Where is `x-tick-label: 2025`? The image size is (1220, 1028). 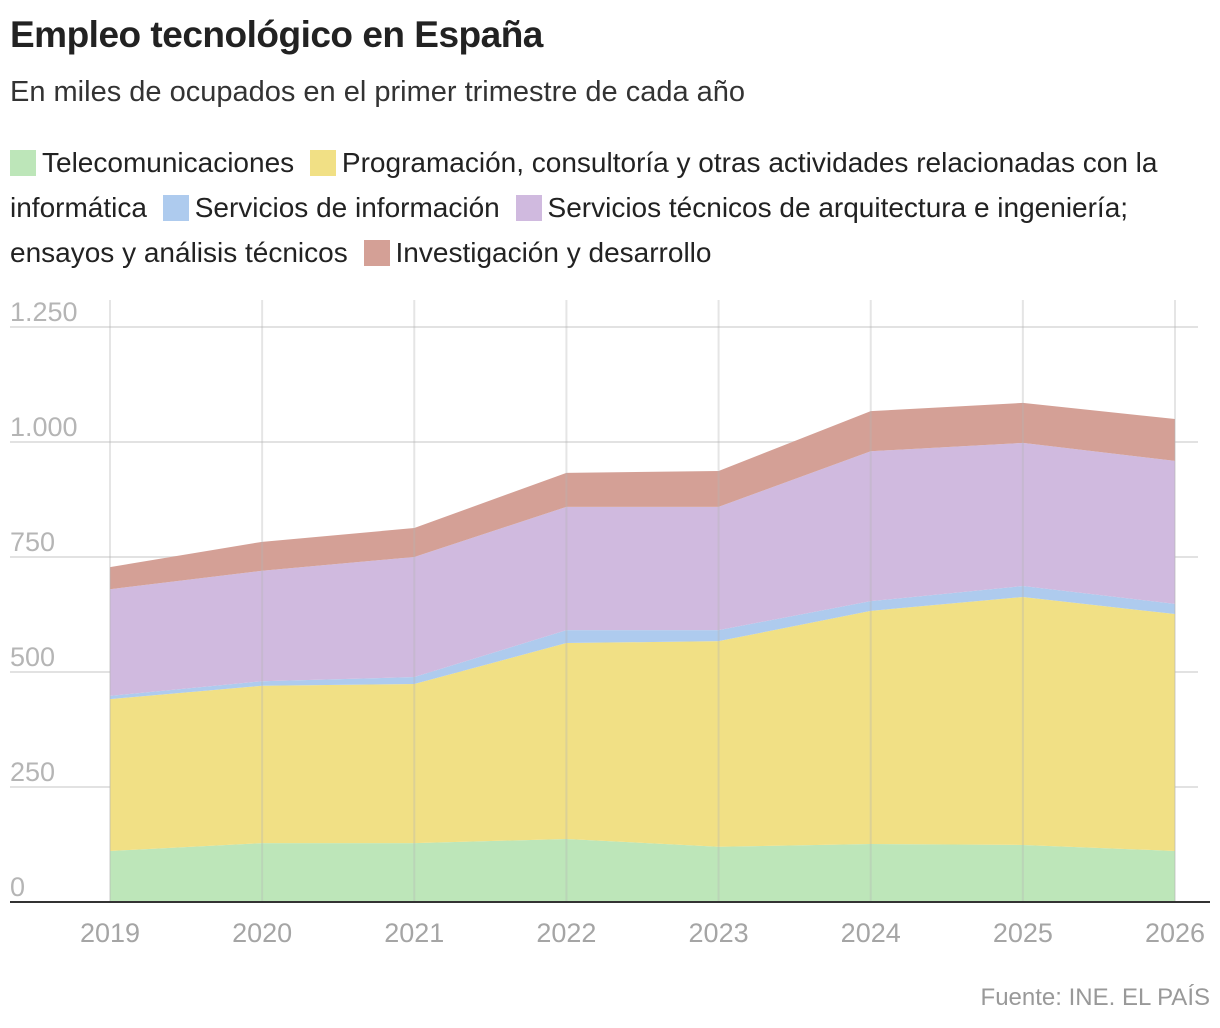
x-tick-label: 2025 is located at coordinates (1023, 933).